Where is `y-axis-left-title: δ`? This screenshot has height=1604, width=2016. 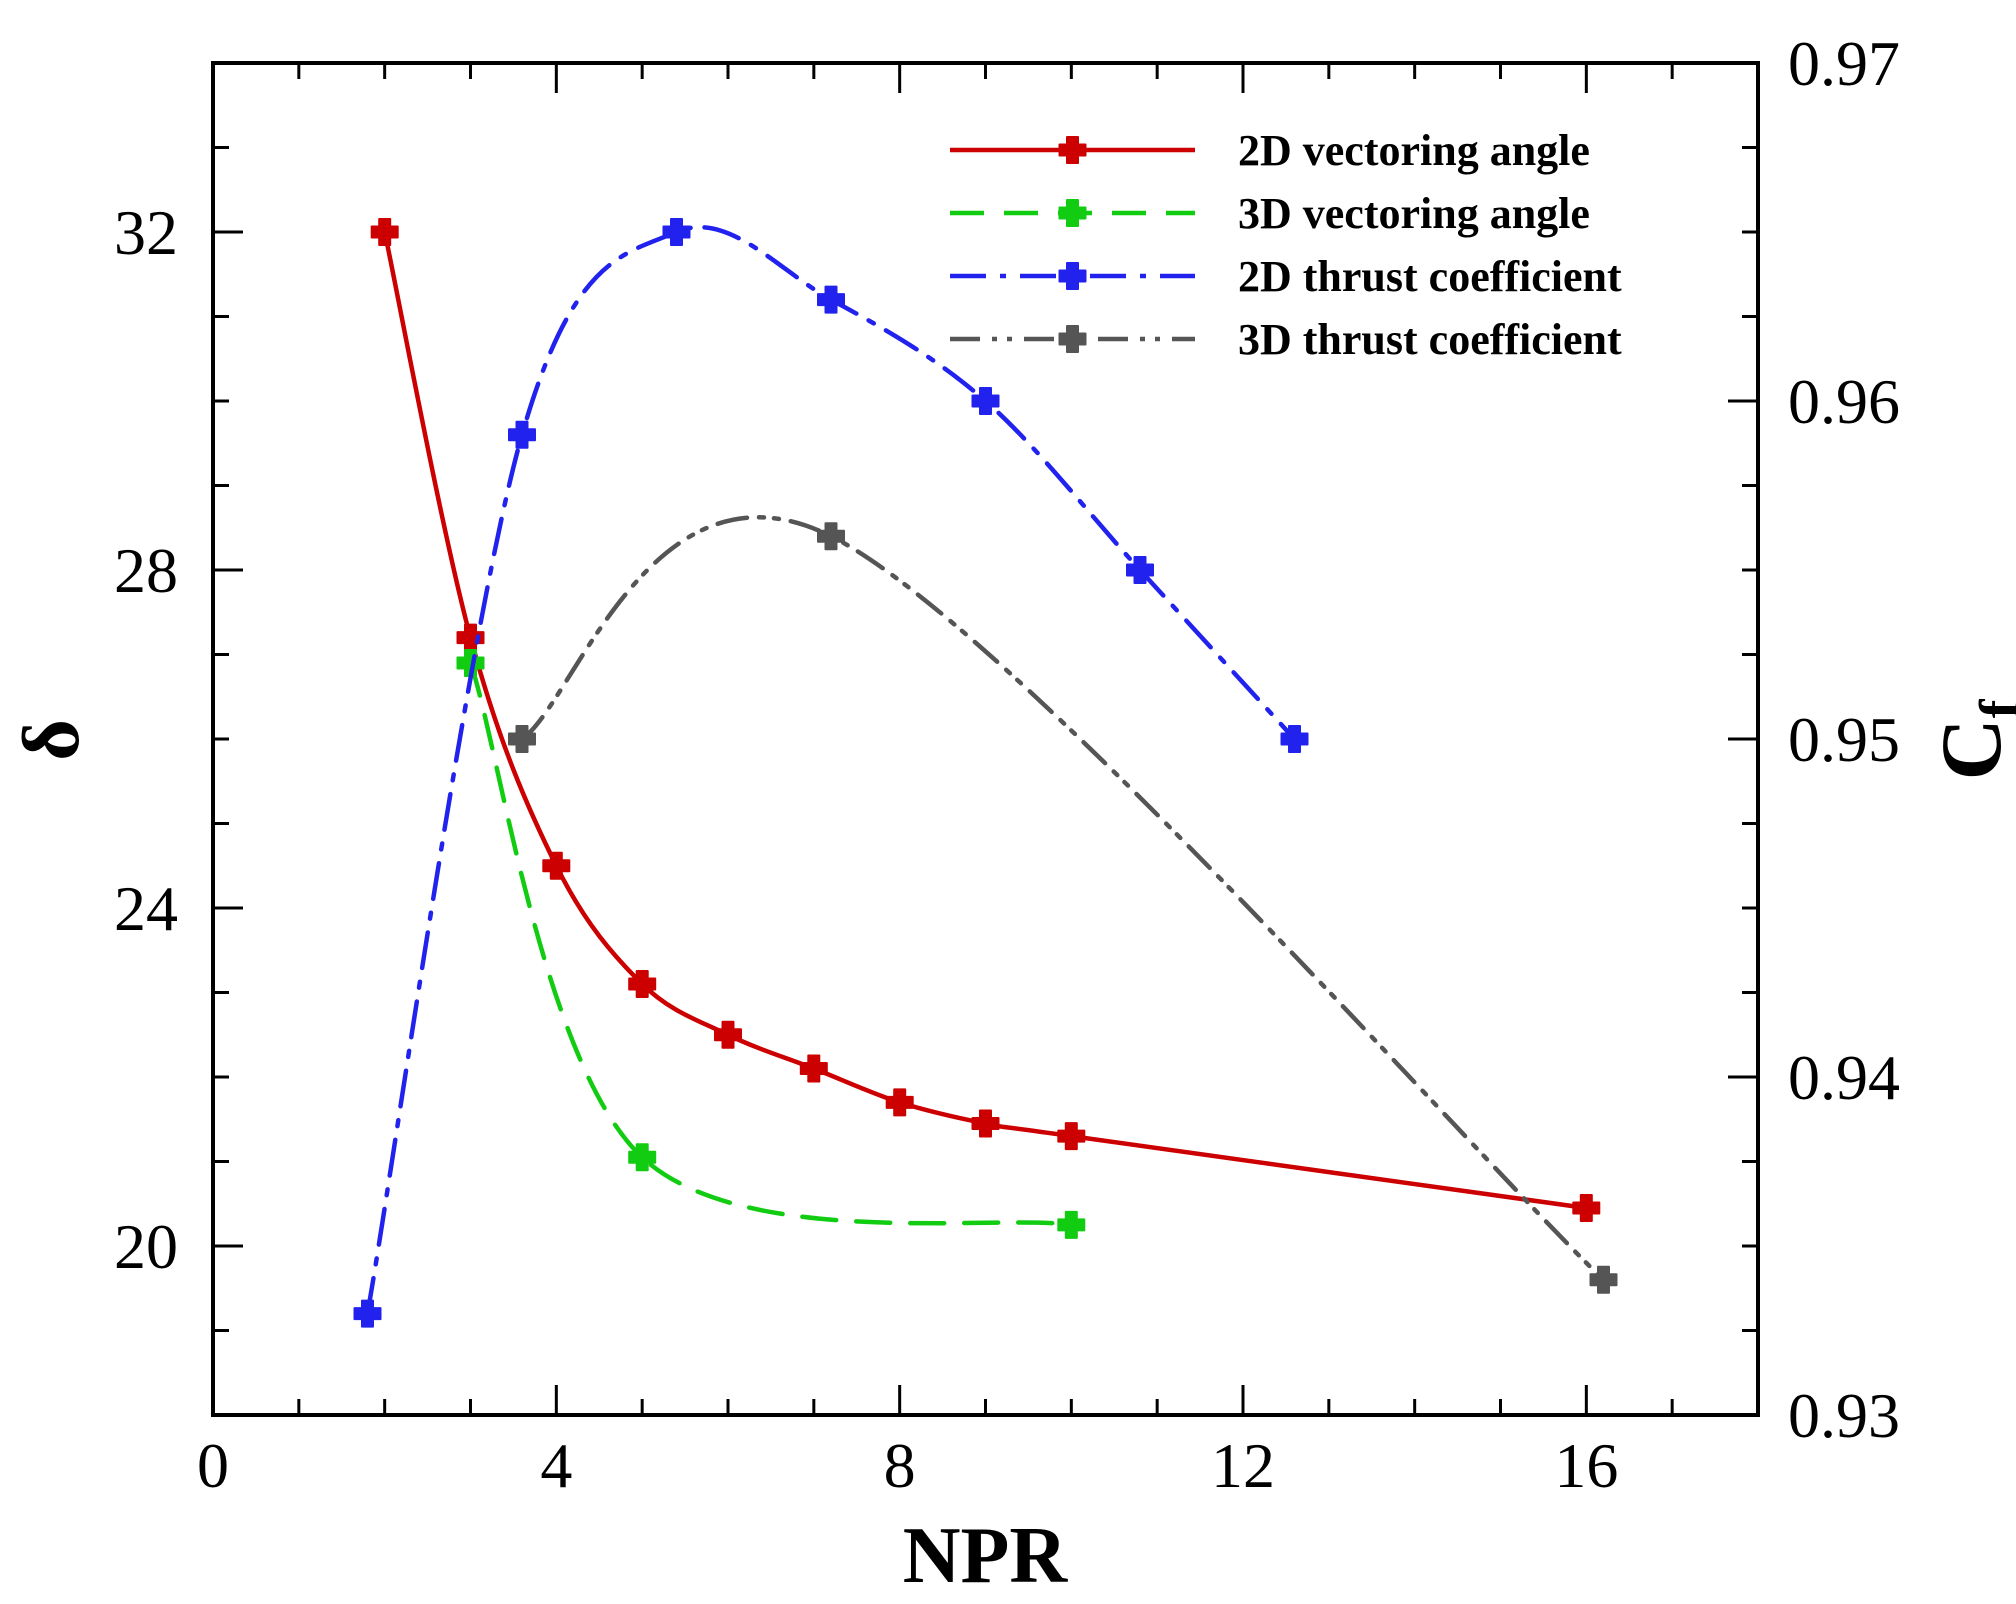 y-axis-left-title: δ is located at coordinates (52, 740).